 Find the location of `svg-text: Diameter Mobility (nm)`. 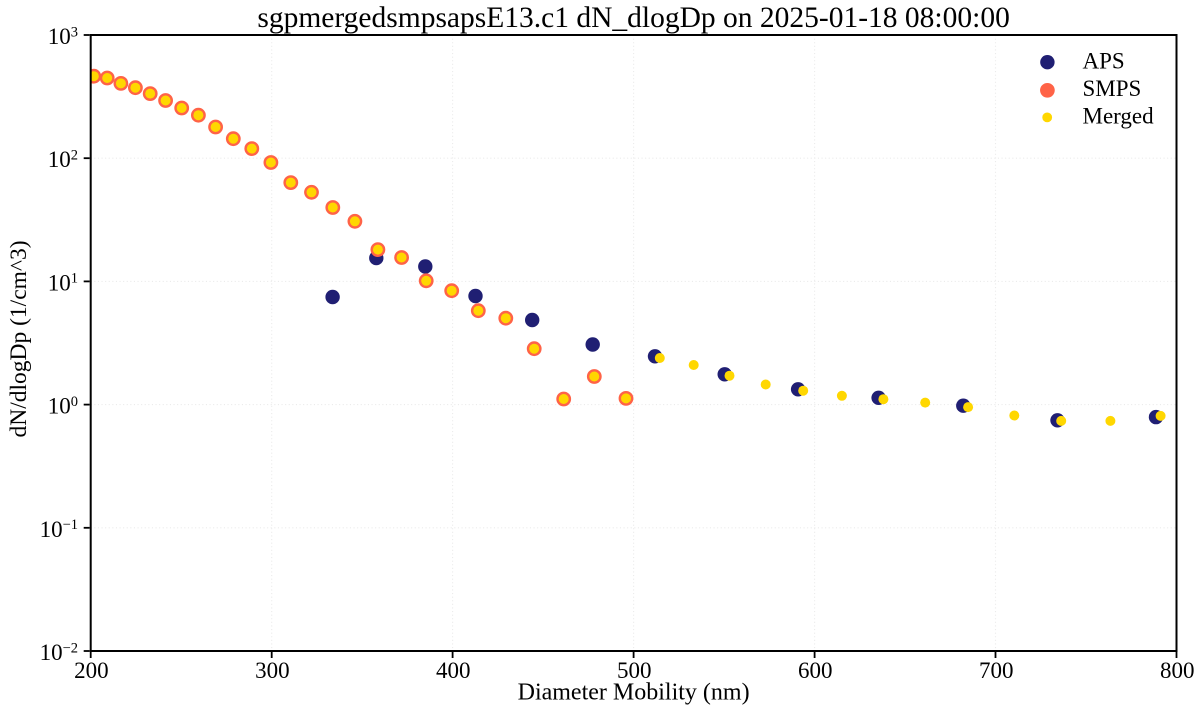

svg-text: Diameter Mobility (nm) is located at coordinates (634, 693).